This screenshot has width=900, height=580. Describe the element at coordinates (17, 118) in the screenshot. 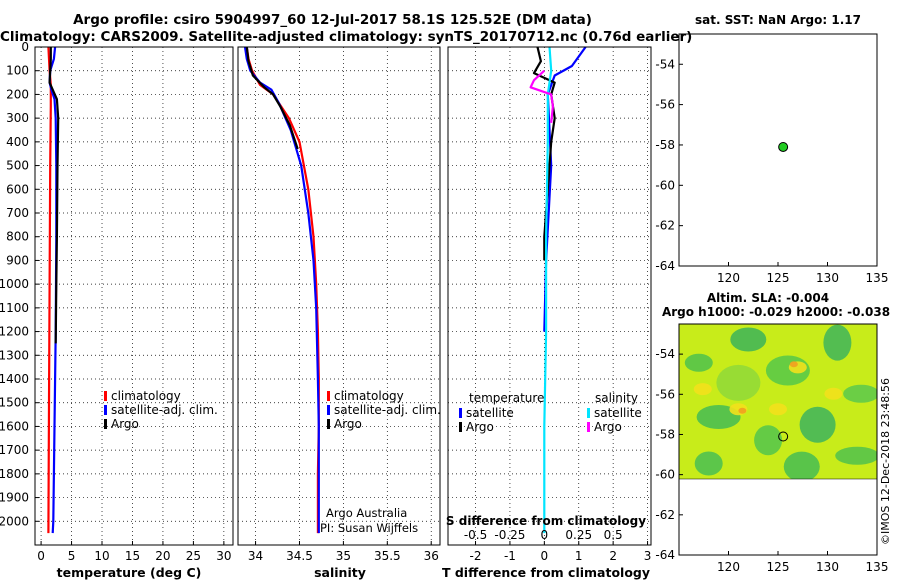

I see `depth-tick-label: 300` at that location.